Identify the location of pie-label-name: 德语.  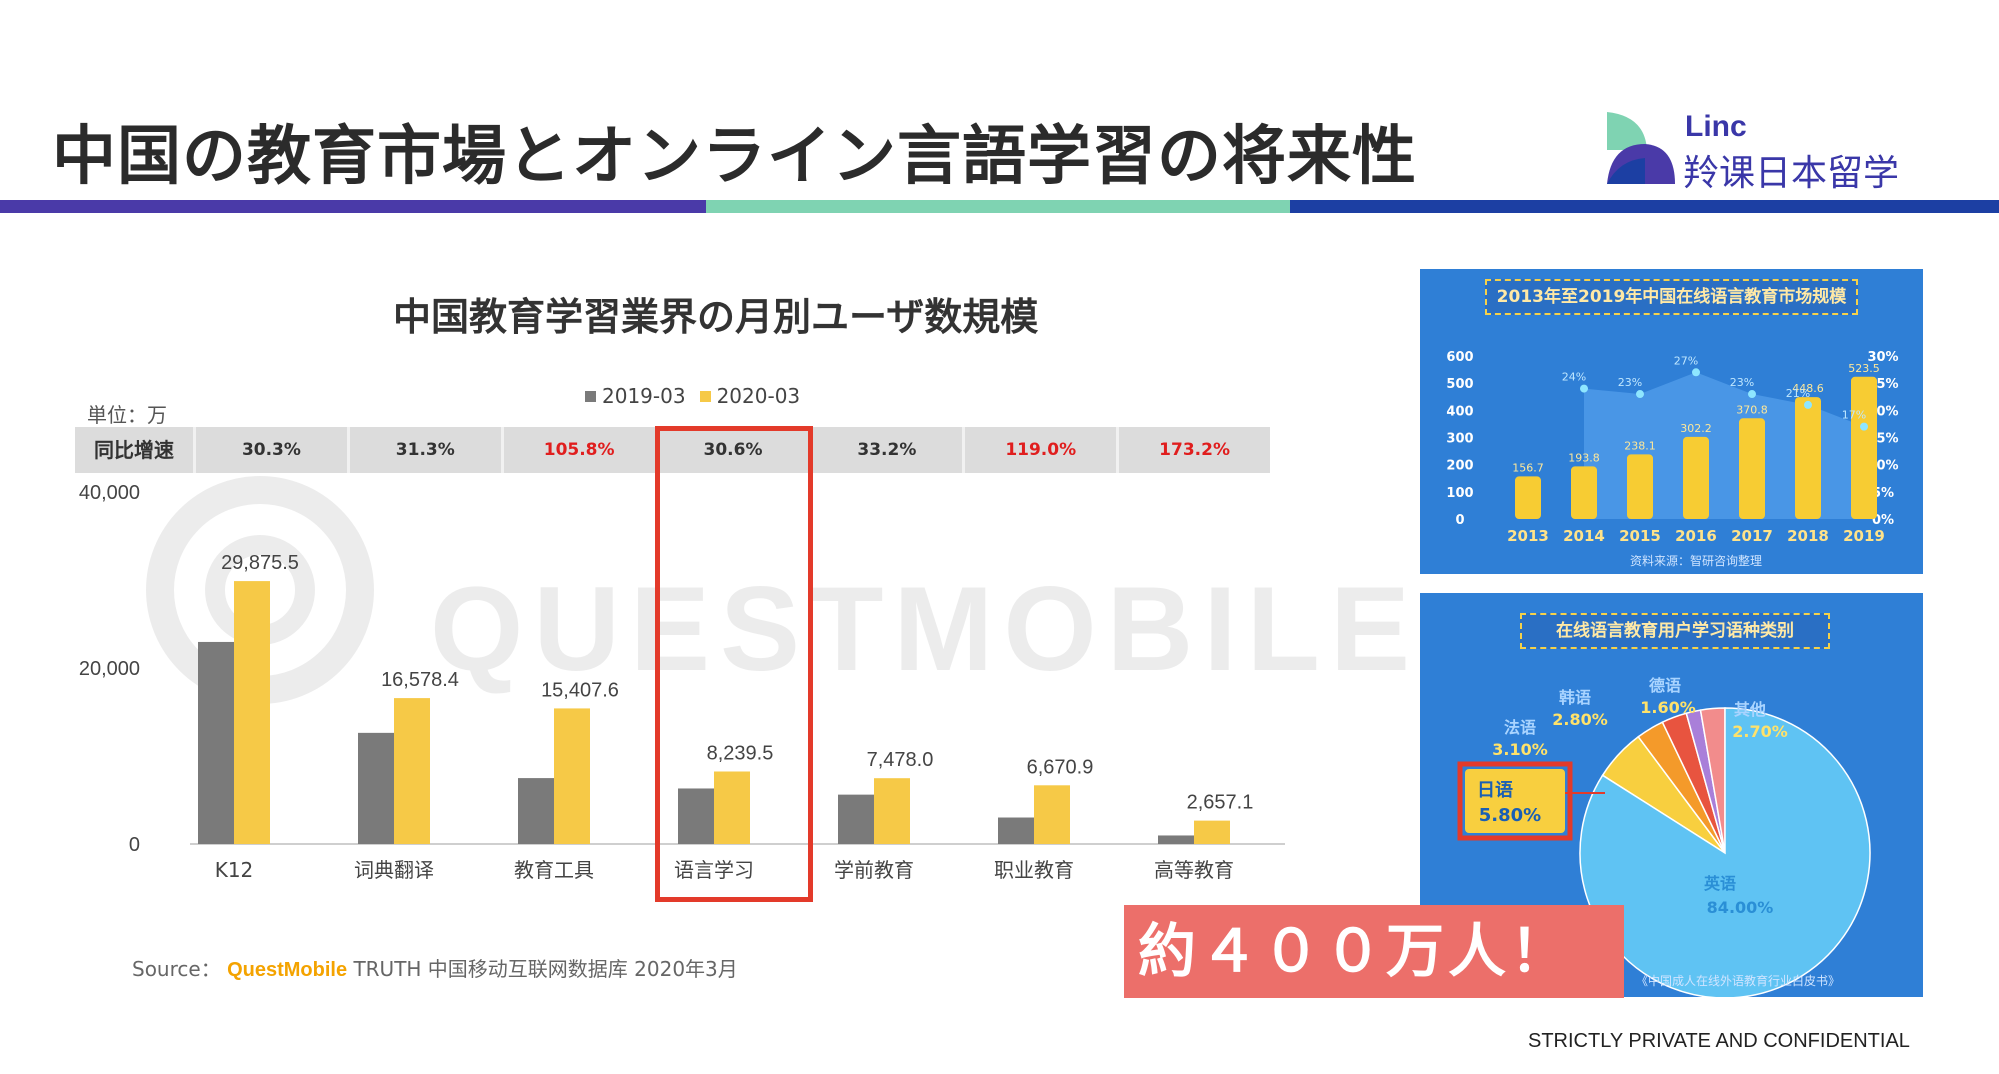
(1665, 685).